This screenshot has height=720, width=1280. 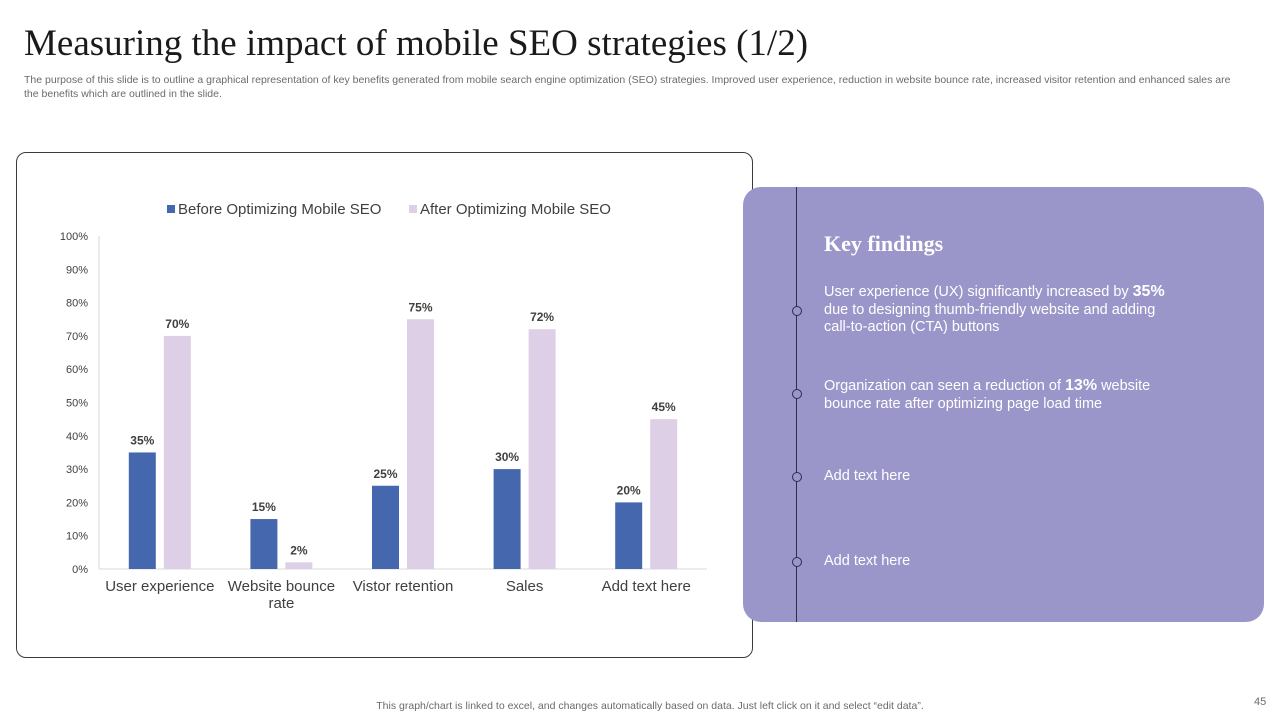 What do you see at coordinates (507, 457) in the screenshot?
I see `data-label: 30%` at bounding box center [507, 457].